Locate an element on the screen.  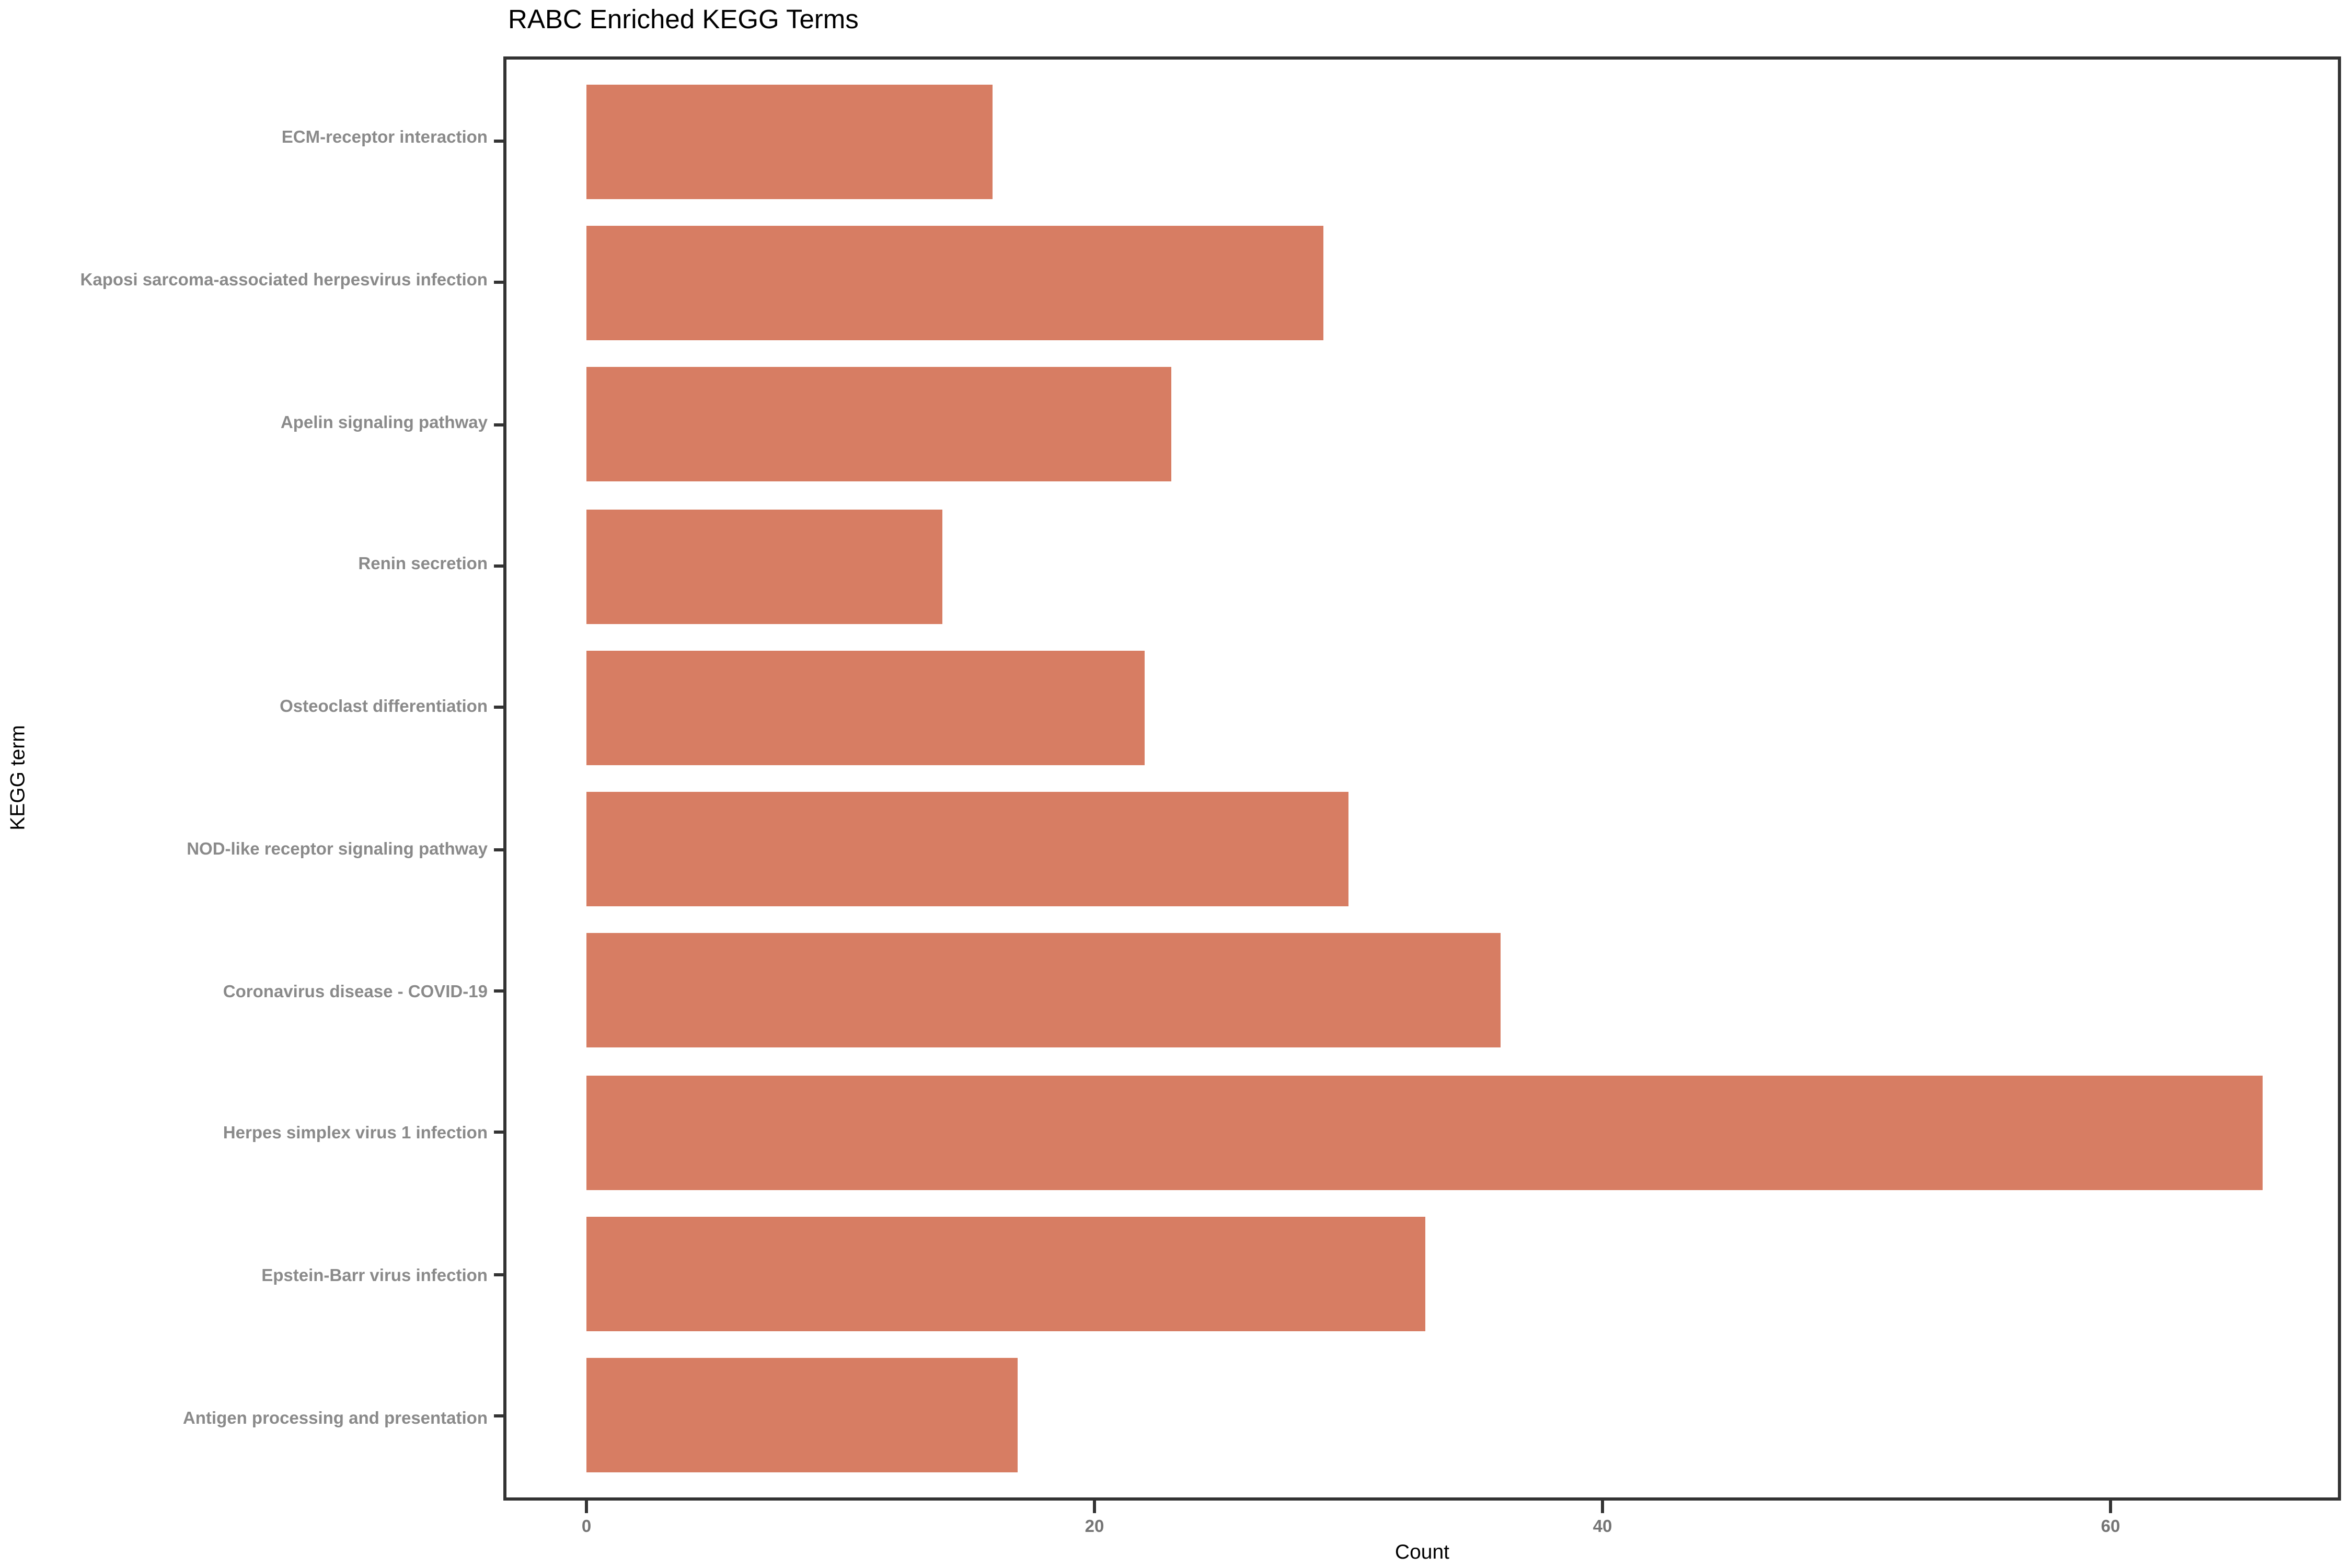
category-label: Herpes simplex virus 1 infection is located at coordinates (355, 1134).